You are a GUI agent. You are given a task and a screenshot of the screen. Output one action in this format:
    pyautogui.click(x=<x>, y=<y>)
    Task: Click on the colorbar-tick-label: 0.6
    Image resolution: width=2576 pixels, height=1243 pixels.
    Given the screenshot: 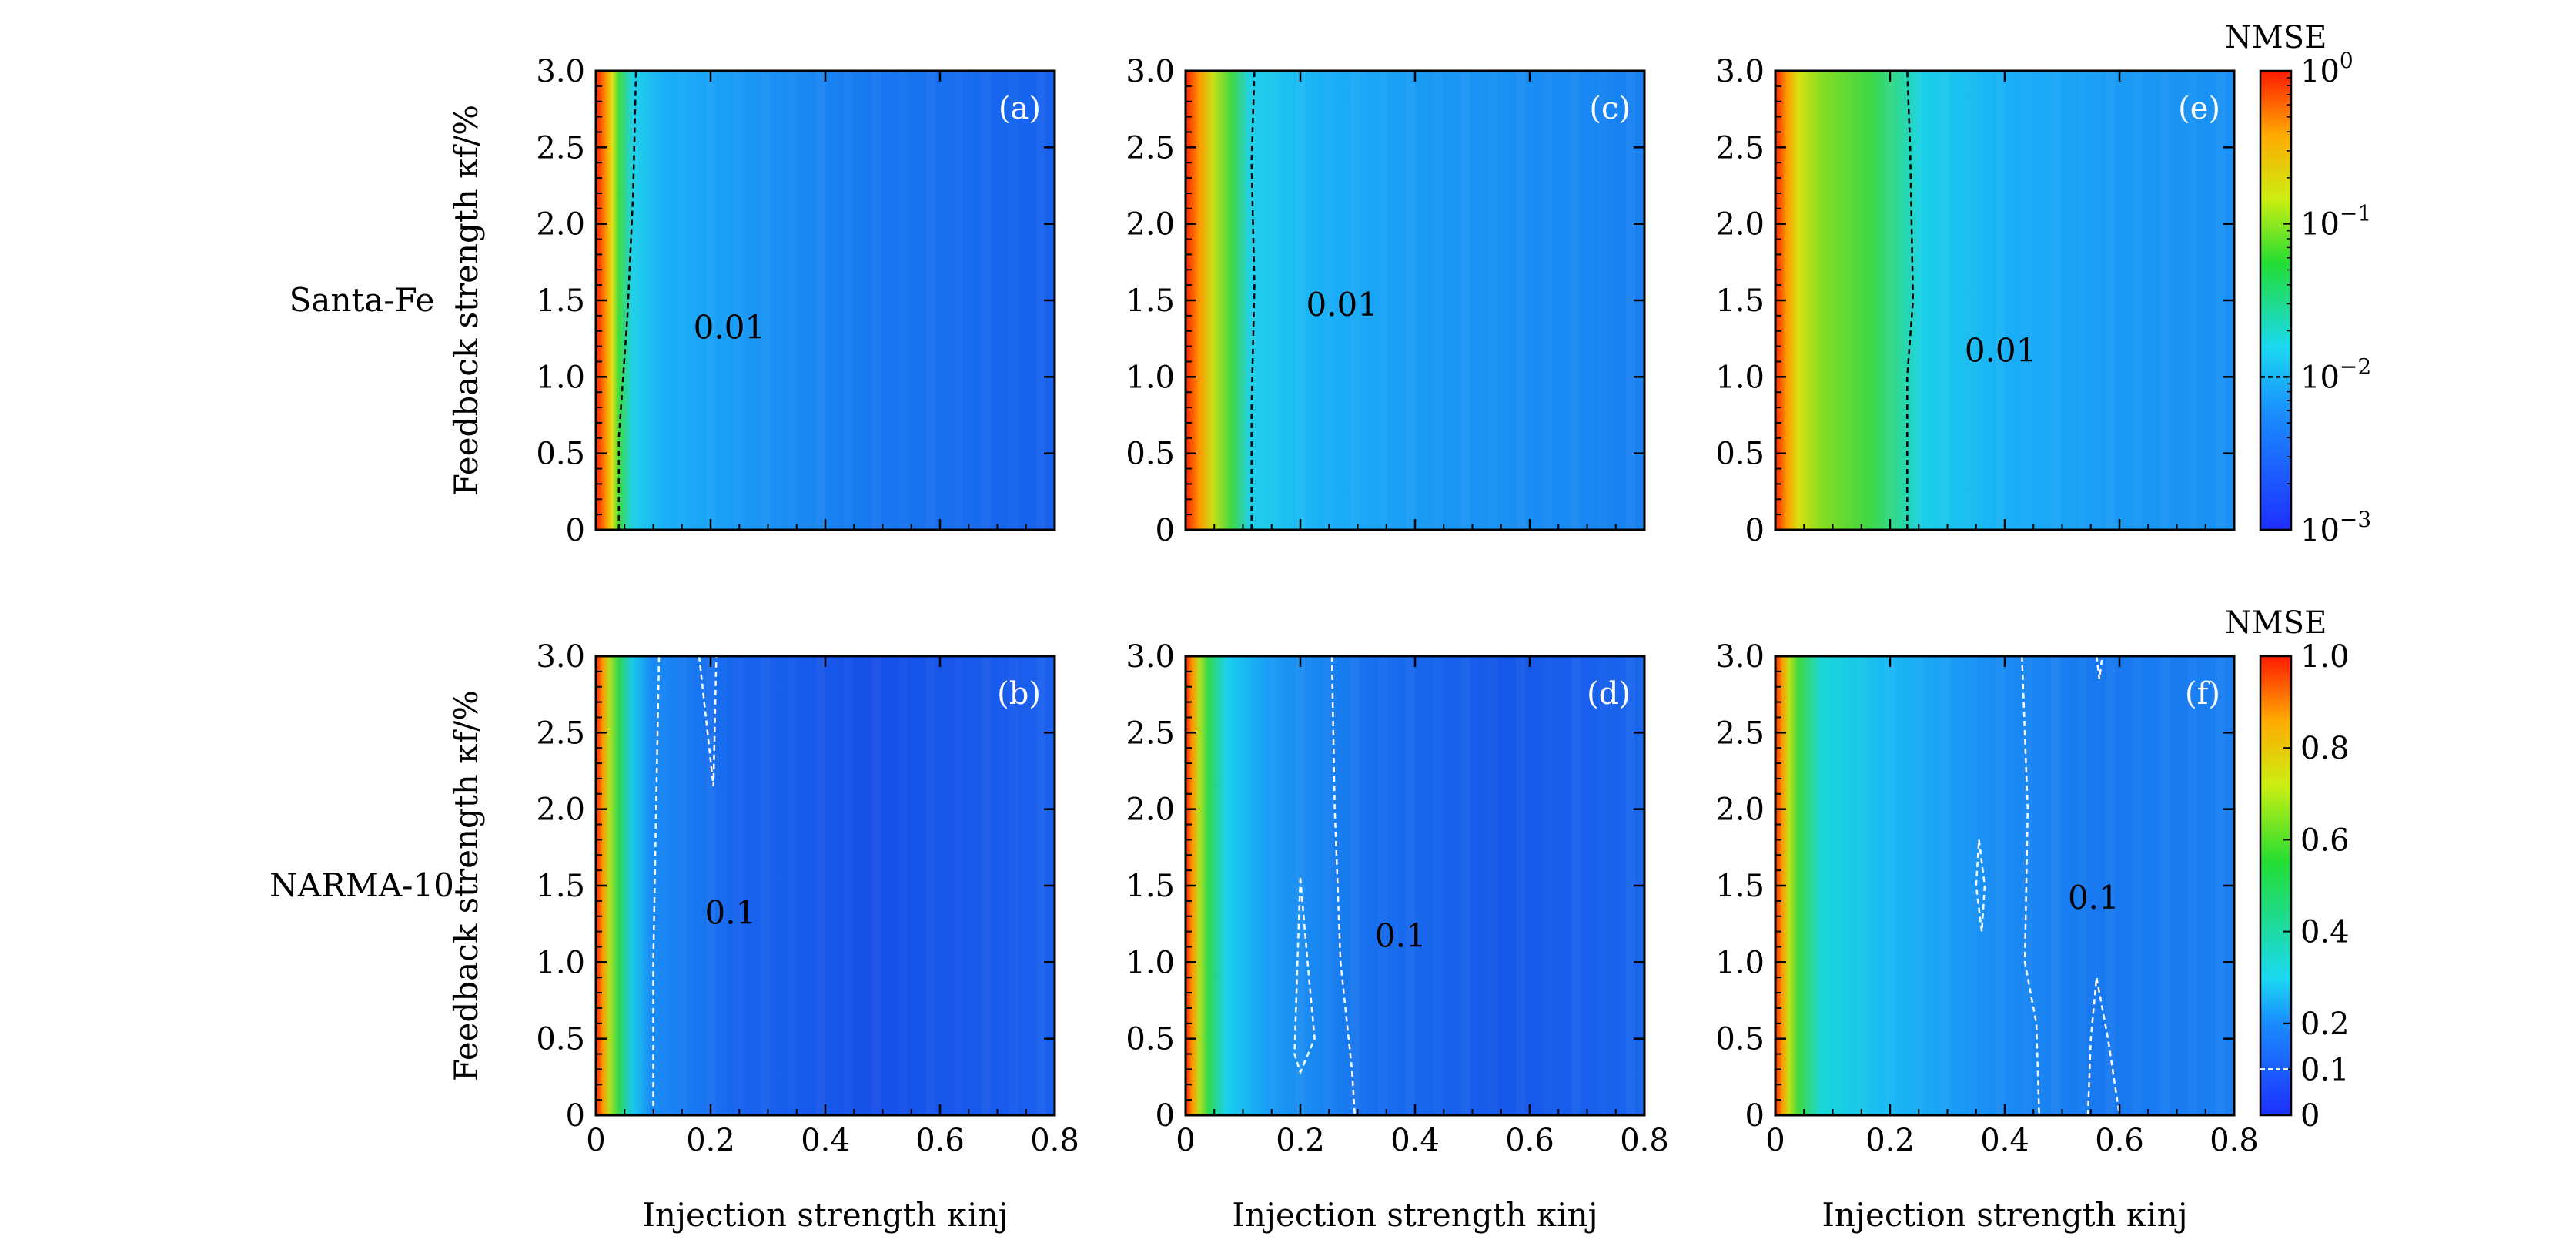 What is the action you would take?
    pyautogui.click(x=2325, y=840)
    